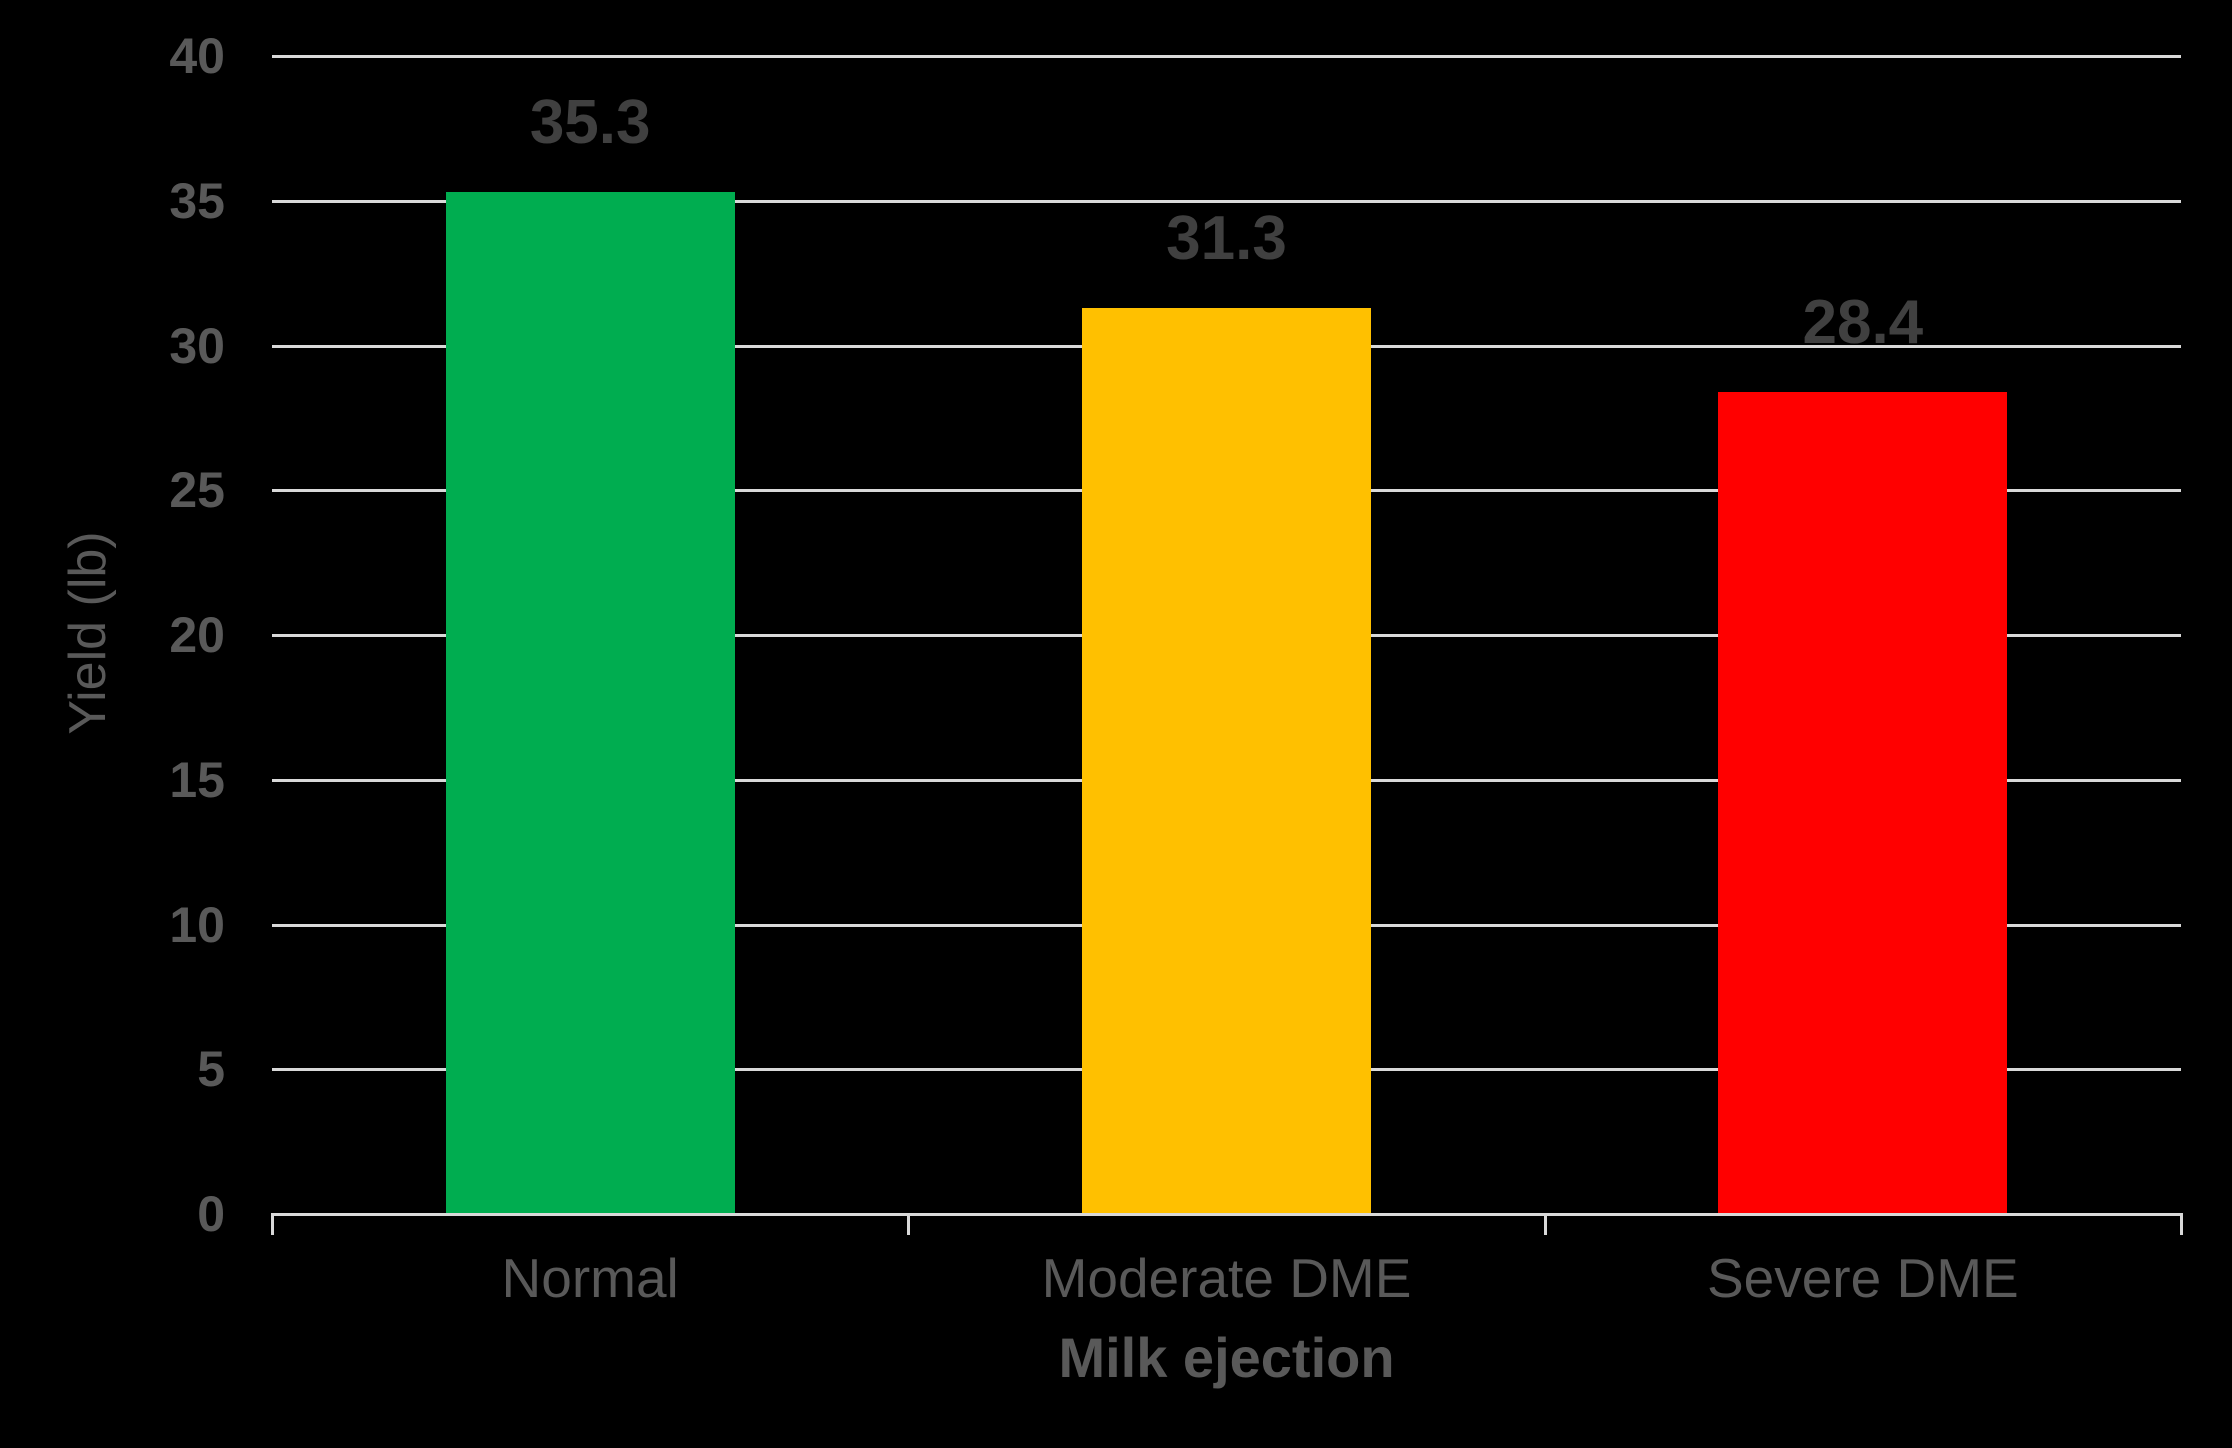 The height and width of the screenshot is (1448, 2232). I want to click on y-tick-label: 0, so click(211, 1214).